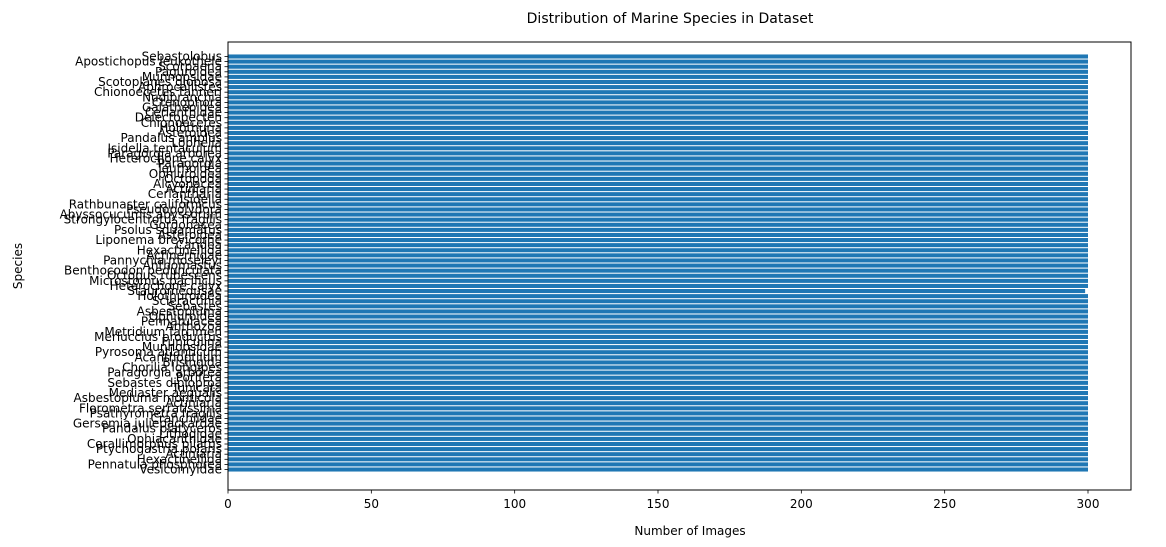 Image resolution: width=1166 pixels, height=547 pixels. What do you see at coordinates (150, 408) in the screenshot?
I see `y-tick-label: Florometra serratissima` at bounding box center [150, 408].